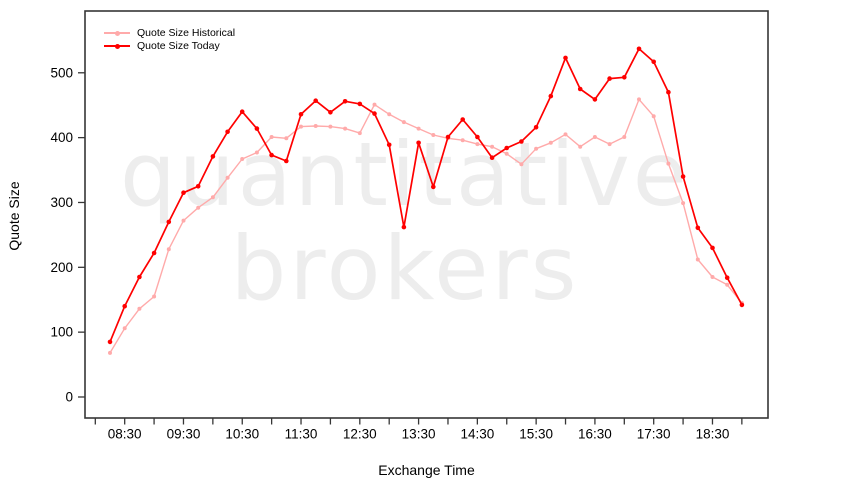  What do you see at coordinates (117, 32) in the screenshot?
I see `historical-series-swatch` at bounding box center [117, 32].